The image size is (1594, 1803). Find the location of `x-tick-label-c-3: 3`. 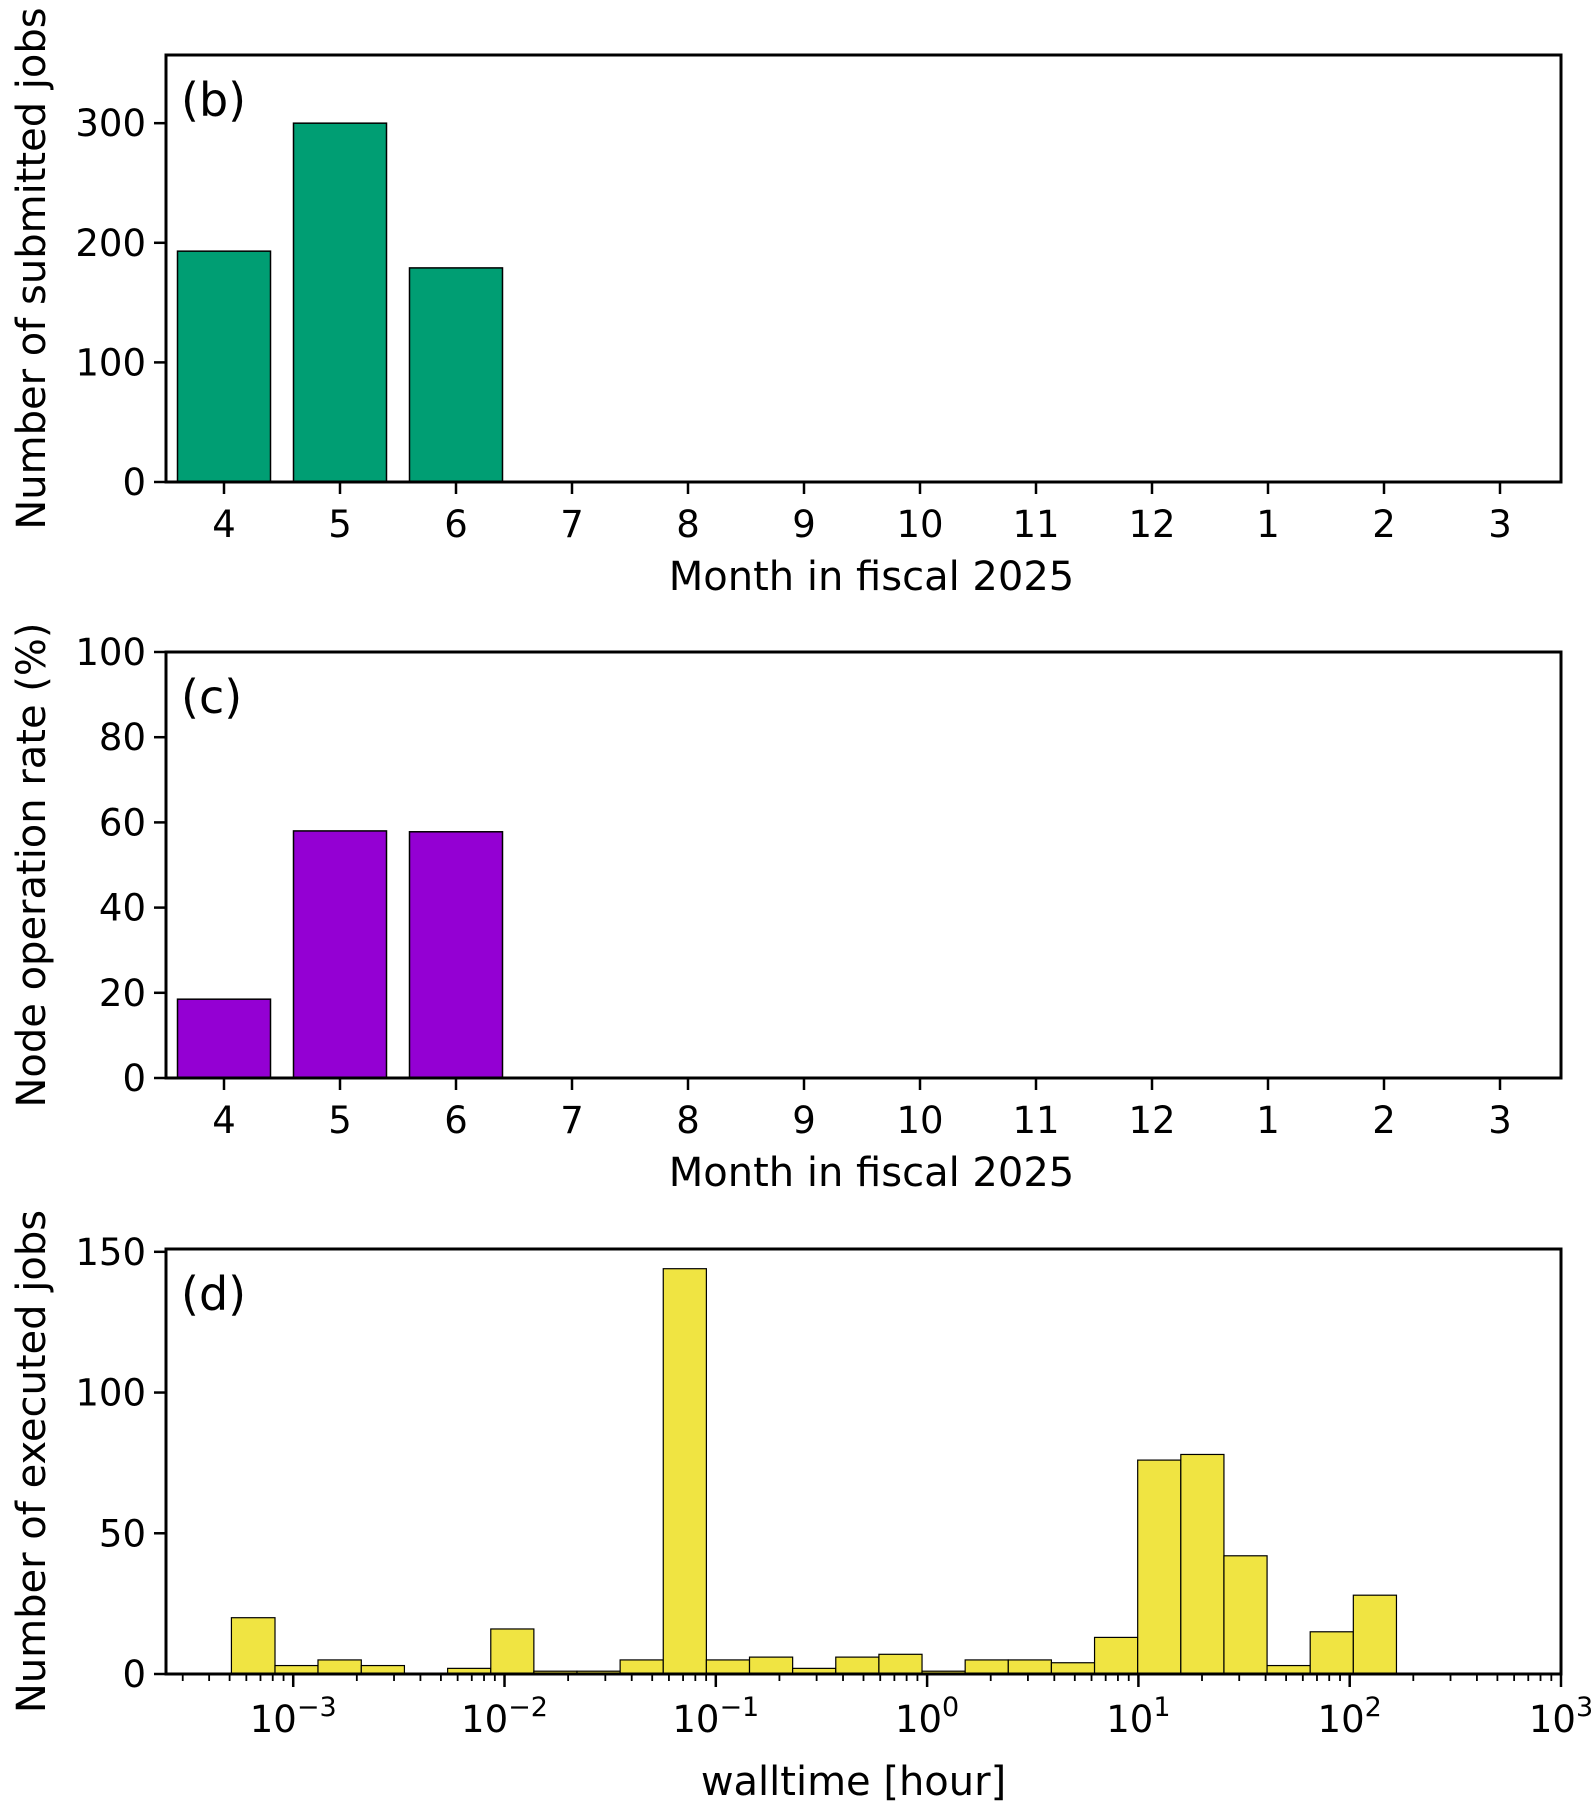

x-tick-label-c-3: 3 is located at coordinates (1500, 1120).